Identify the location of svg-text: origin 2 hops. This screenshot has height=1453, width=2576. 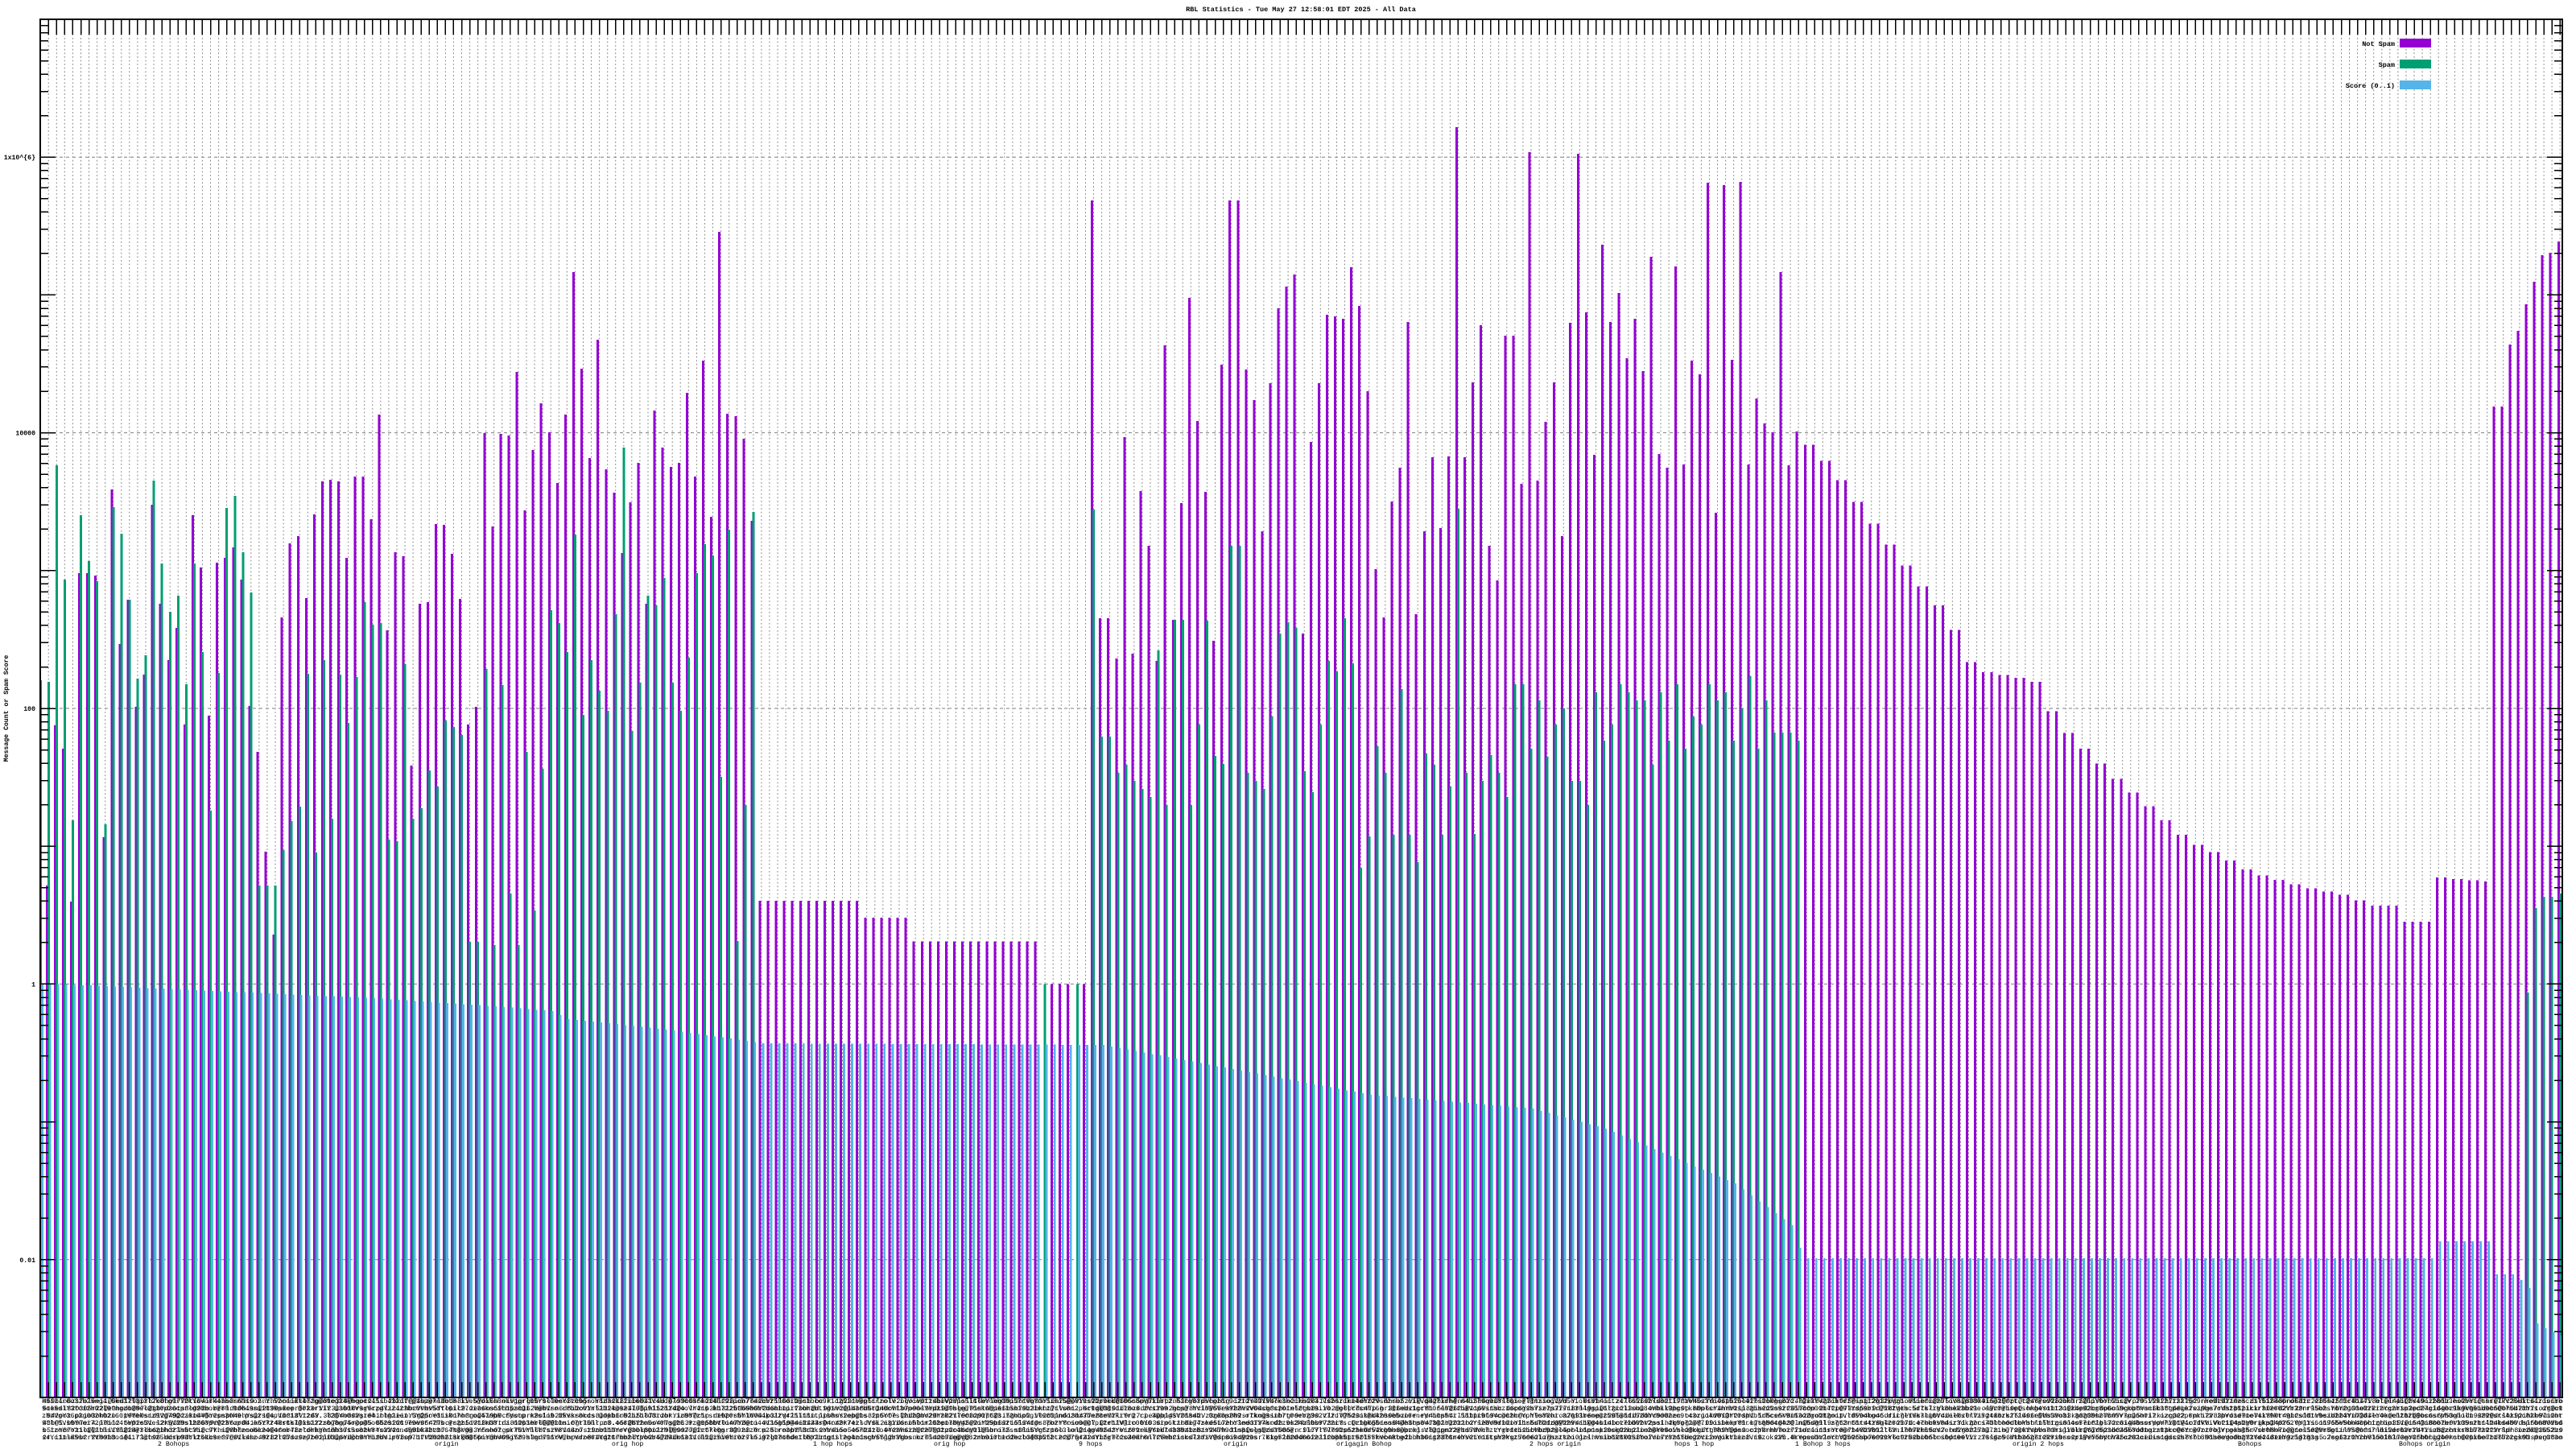
(2038, 1444).